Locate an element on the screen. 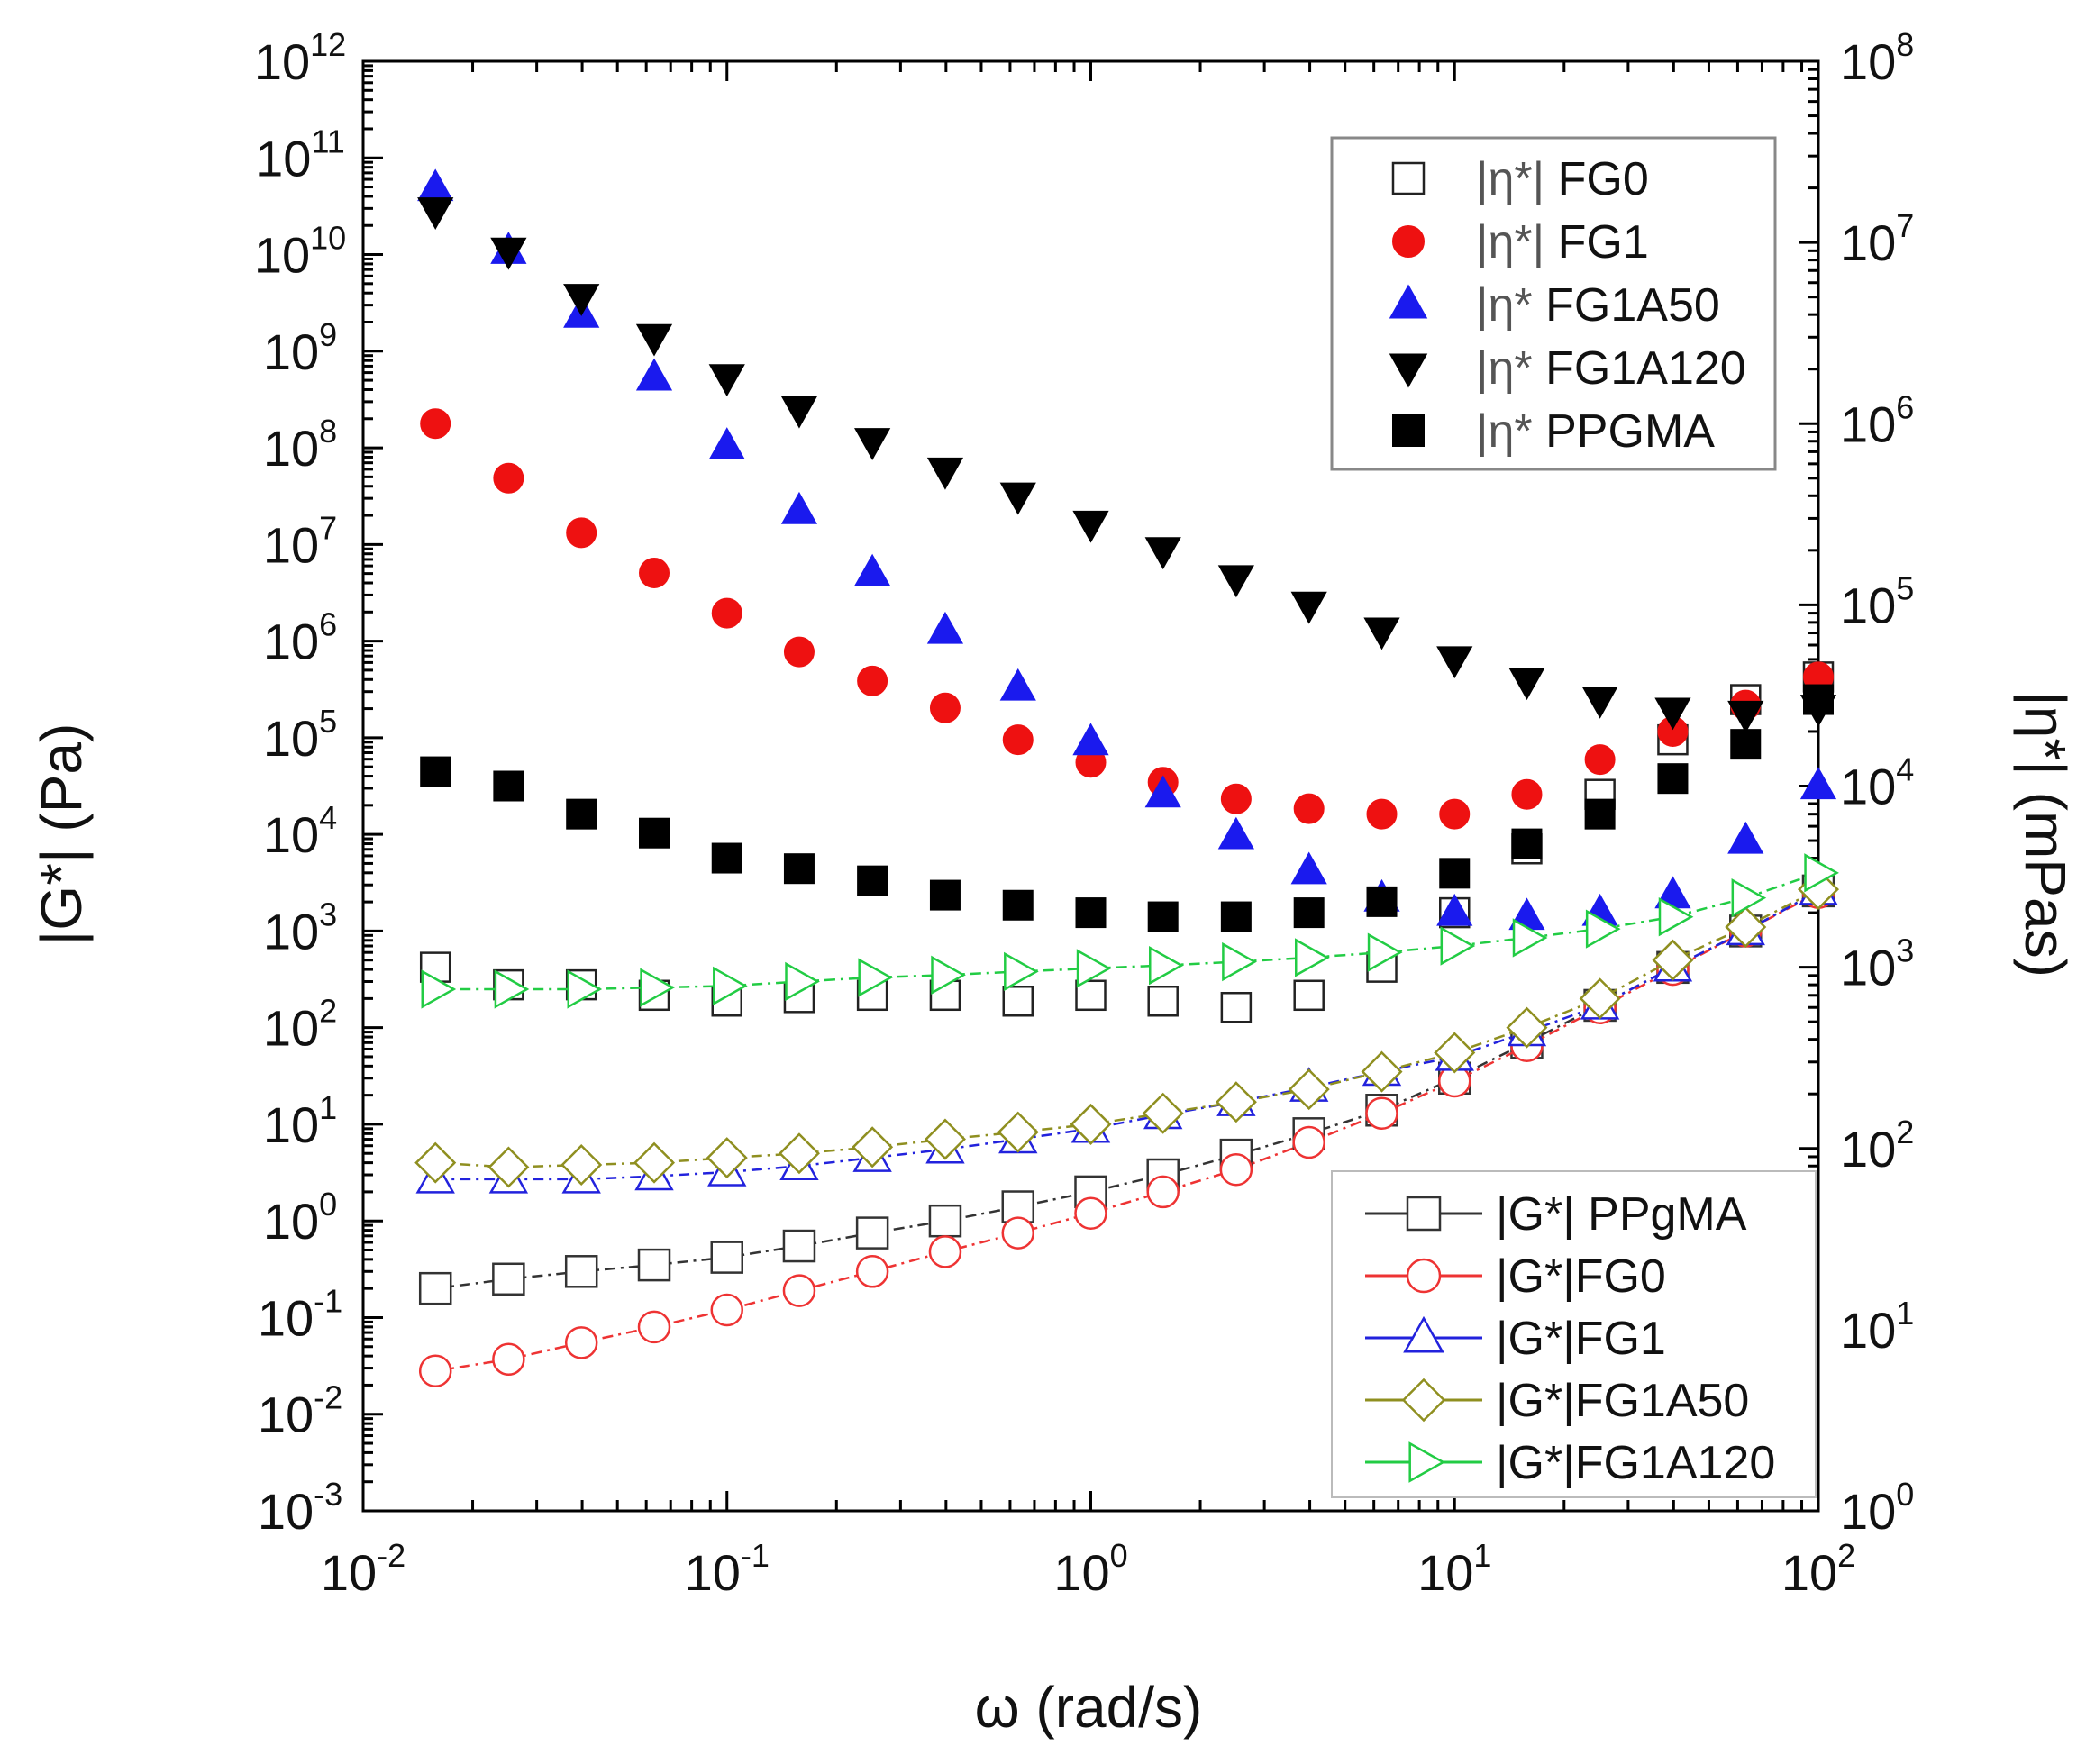  y2-tick-label: 10⁷ is located at coordinates (1877, 239).